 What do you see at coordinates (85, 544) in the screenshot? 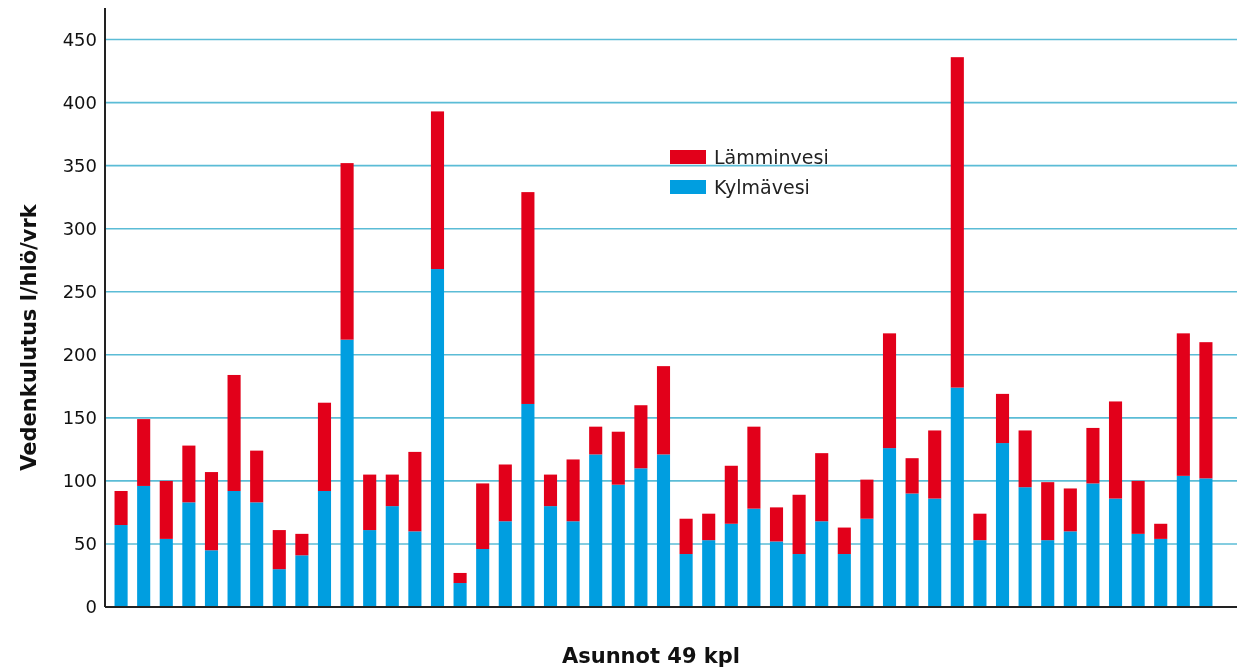
I see `y-tick-label: 50` at bounding box center [85, 544].